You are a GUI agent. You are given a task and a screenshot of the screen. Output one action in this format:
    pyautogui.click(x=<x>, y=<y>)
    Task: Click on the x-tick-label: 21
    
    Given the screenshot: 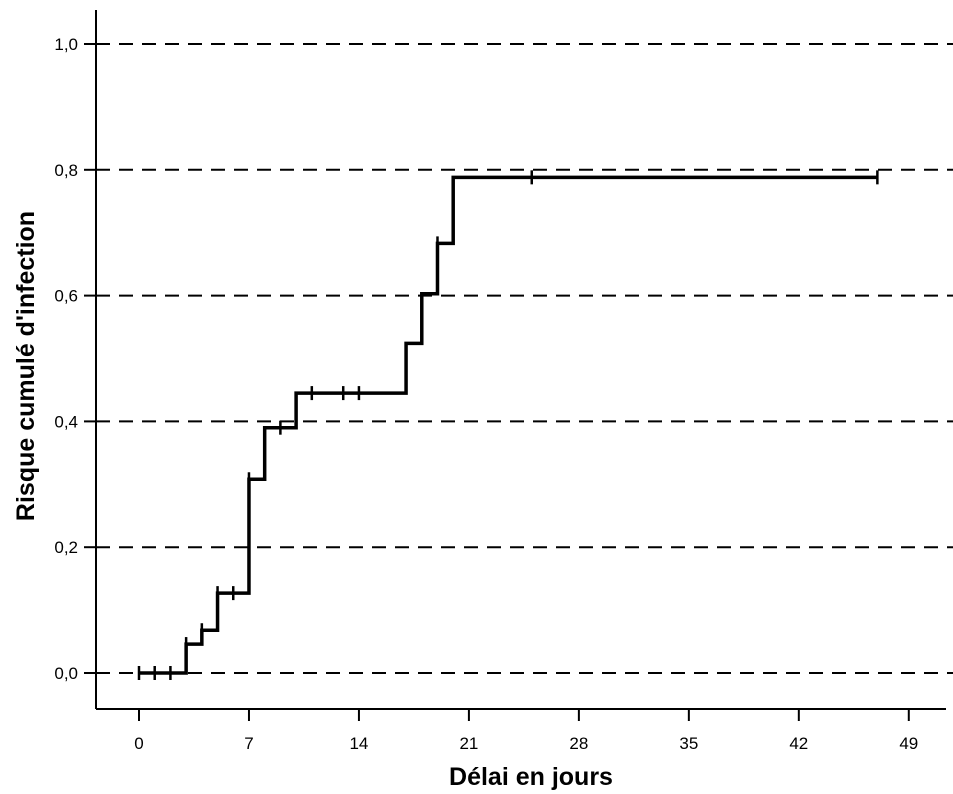 What is the action you would take?
    pyautogui.click(x=468, y=743)
    